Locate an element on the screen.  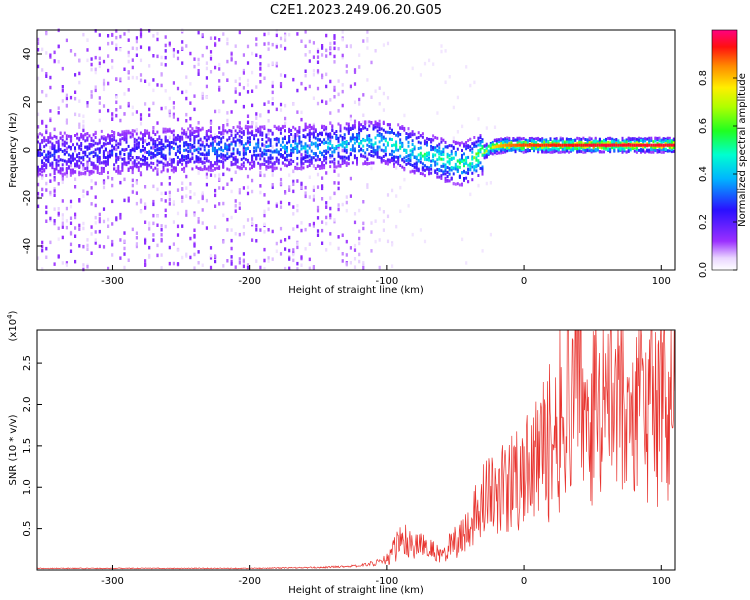
snr-y-tick-label: 2.5 is located at coordinates (27, 363).